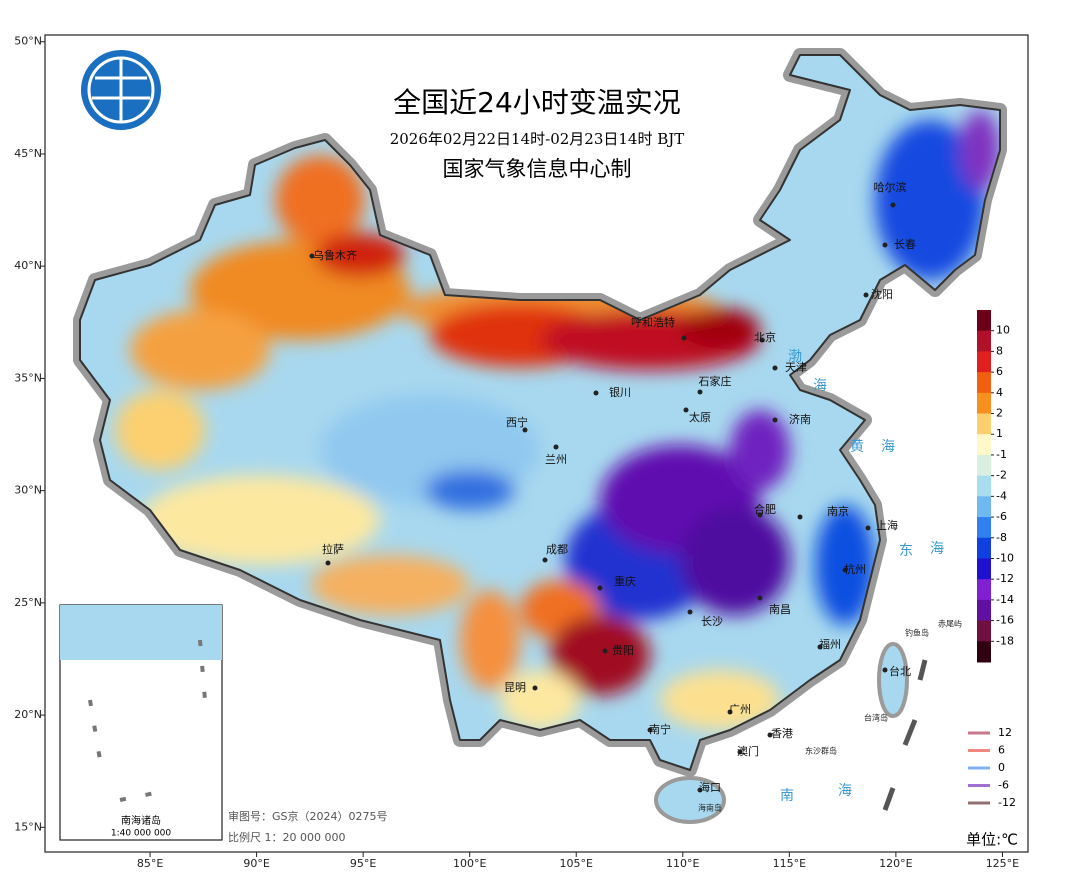  Describe the element at coordinates (1001, 475) in the screenshot. I see `legend-label: -2` at that location.